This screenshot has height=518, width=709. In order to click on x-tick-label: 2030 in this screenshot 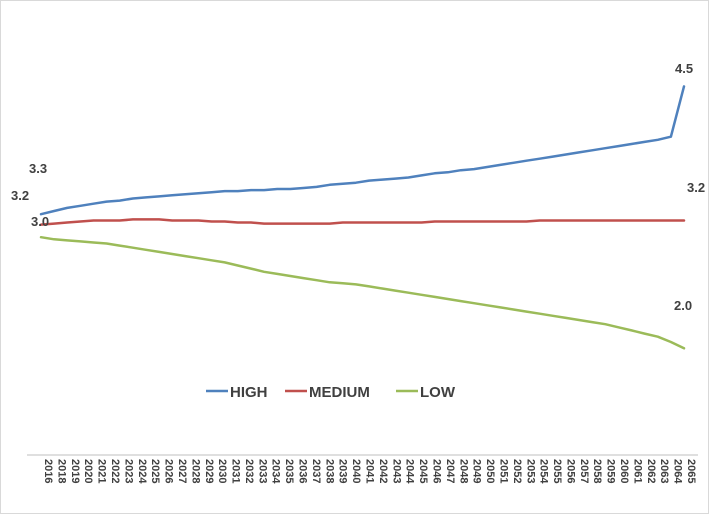, I will do `click(222, 471)`.